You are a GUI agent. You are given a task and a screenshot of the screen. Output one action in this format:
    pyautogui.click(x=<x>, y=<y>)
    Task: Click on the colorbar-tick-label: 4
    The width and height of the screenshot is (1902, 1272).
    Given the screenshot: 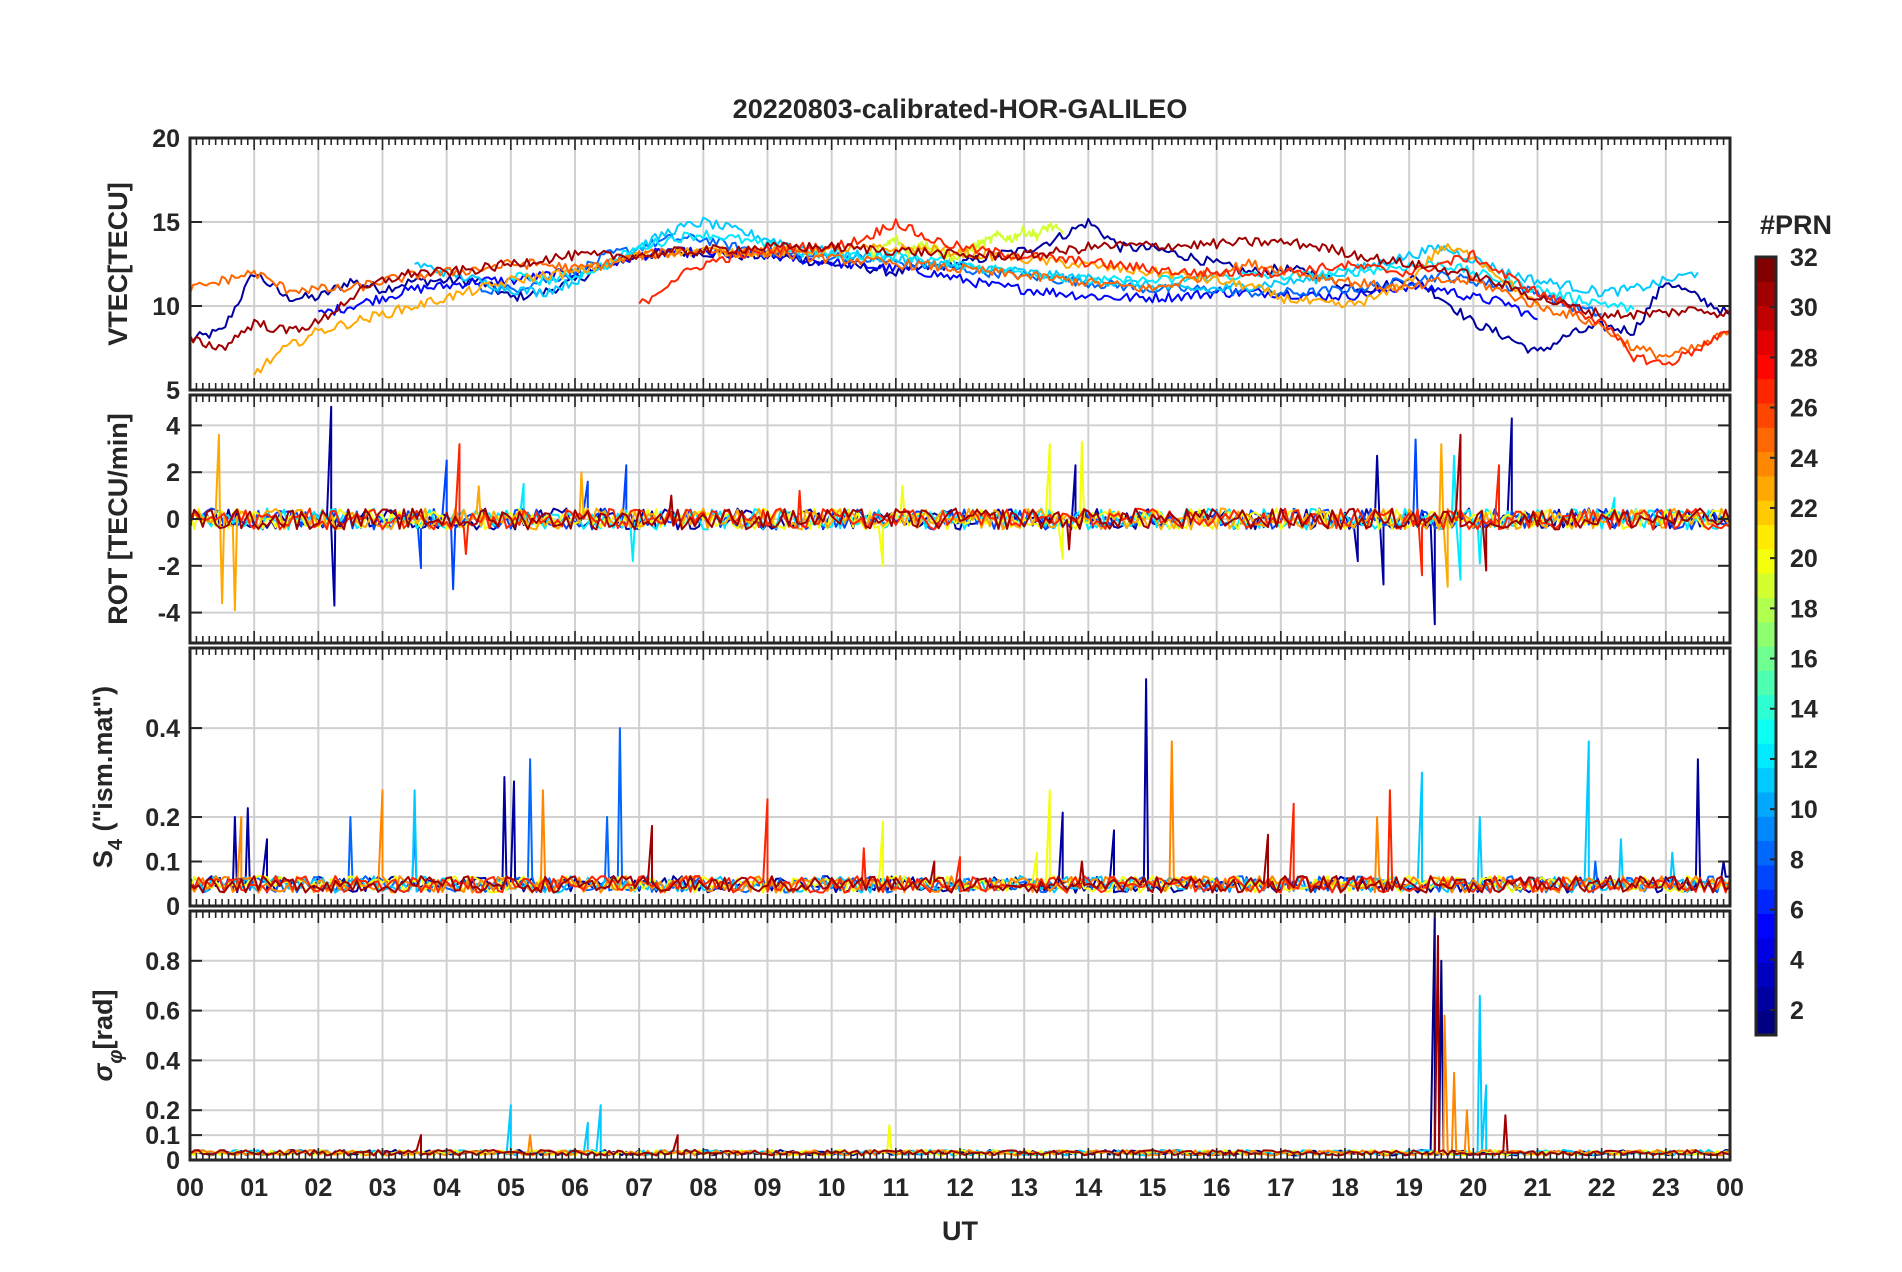 What is the action you would take?
    pyautogui.click(x=1797, y=961)
    